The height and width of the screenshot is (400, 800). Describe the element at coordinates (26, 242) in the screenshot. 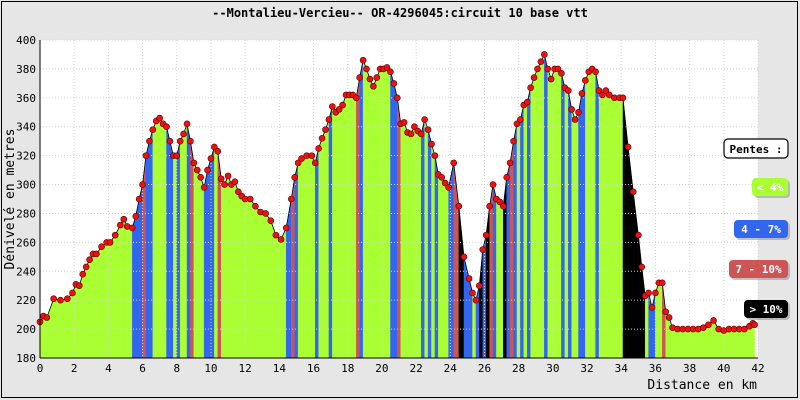

I see `y-tick-label: 260` at that location.